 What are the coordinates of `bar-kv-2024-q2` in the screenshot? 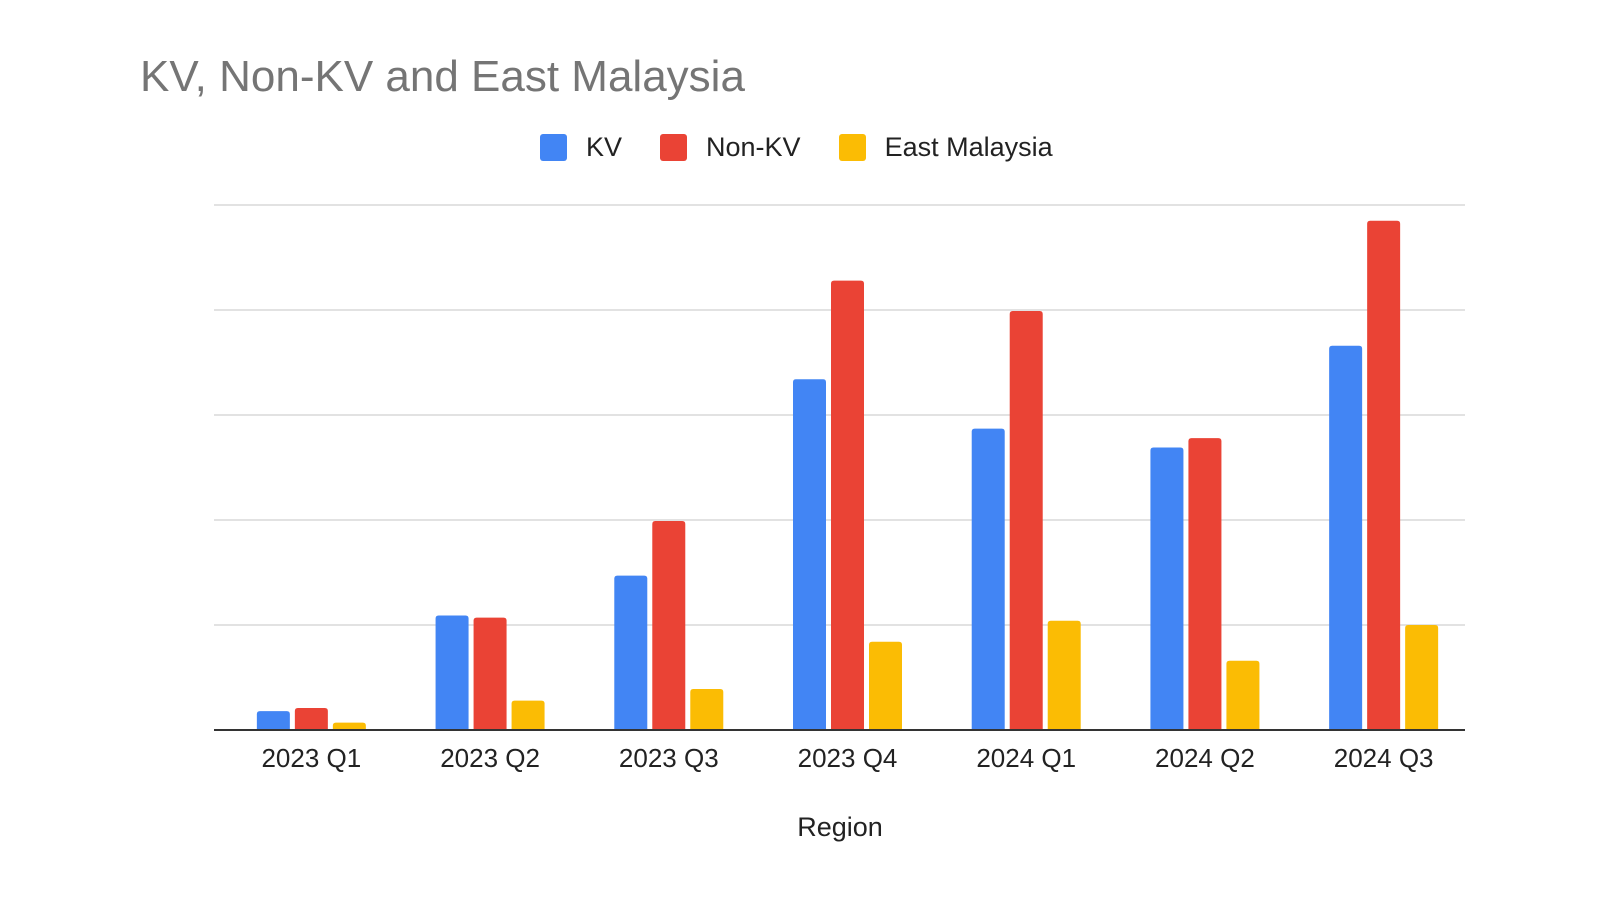 It's located at (1167, 588).